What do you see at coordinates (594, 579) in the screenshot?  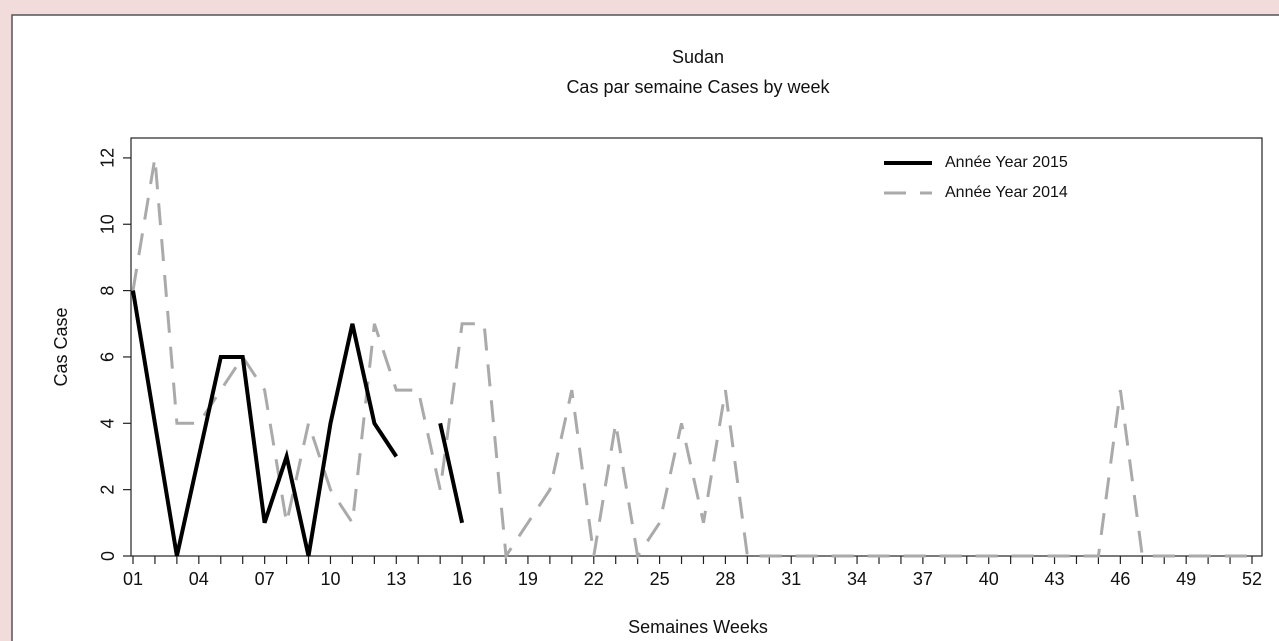 I see `x-tick-label: 22` at bounding box center [594, 579].